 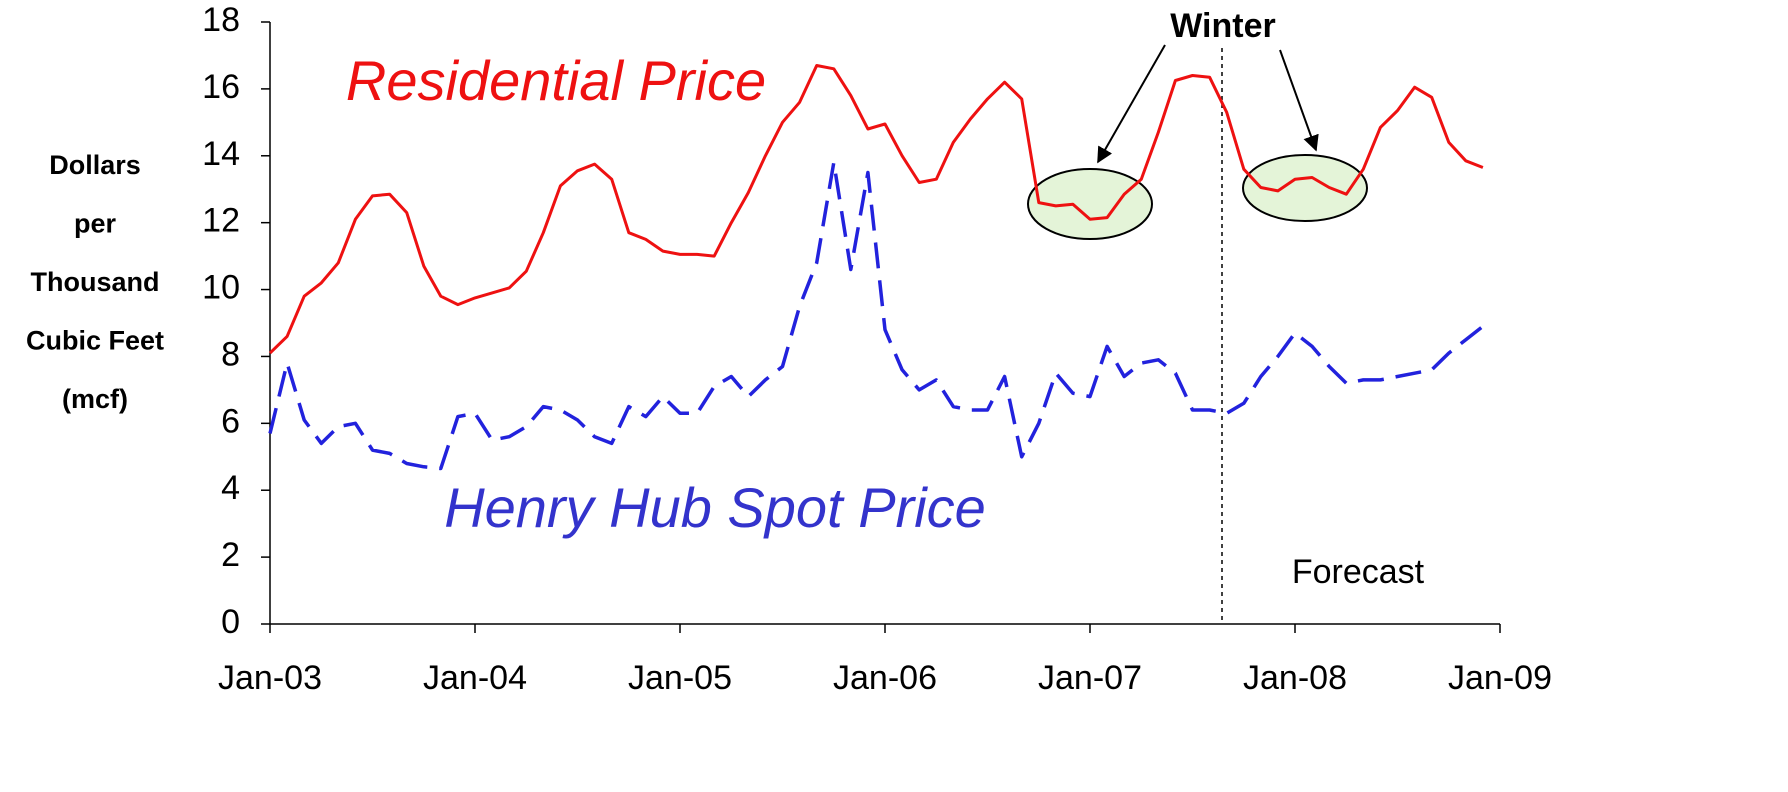 What do you see at coordinates (221, 154) in the screenshot?
I see `y-tick-label: 14` at bounding box center [221, 154].